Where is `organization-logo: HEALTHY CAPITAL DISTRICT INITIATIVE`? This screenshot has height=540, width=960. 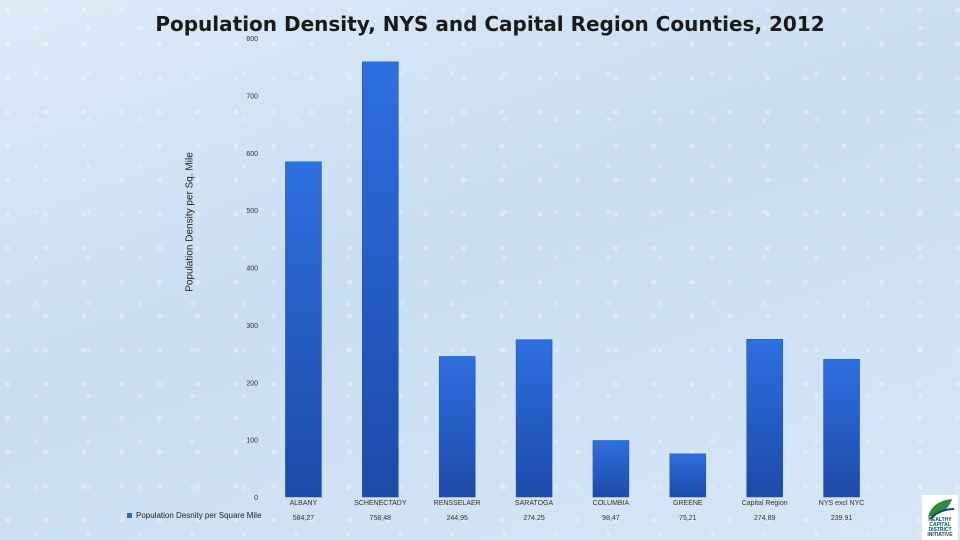
organization-logo: HEALTHY CAPITAL DISTRICT INITIATIVE is located at coordinates (940, 517).